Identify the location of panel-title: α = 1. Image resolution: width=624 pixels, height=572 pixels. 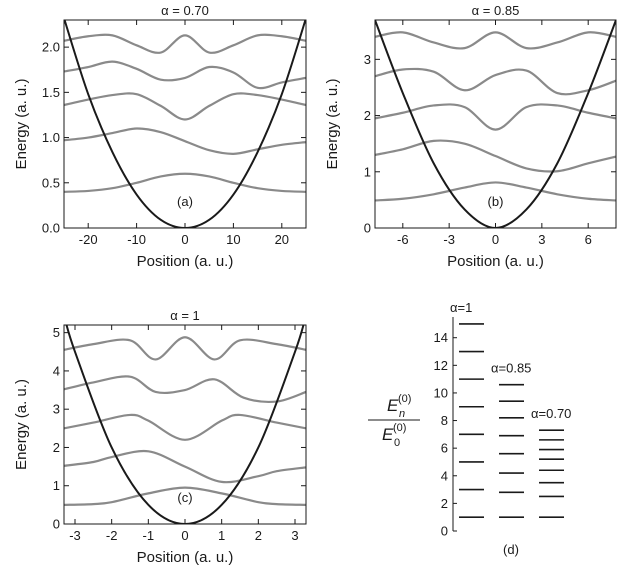
(185, 315).